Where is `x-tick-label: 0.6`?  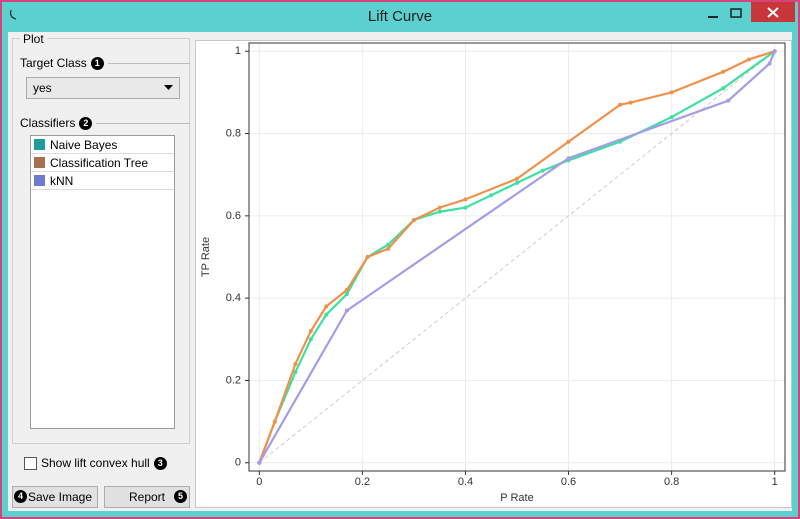 x-tick-label: 0.6 is located at coordinates (568, 482).